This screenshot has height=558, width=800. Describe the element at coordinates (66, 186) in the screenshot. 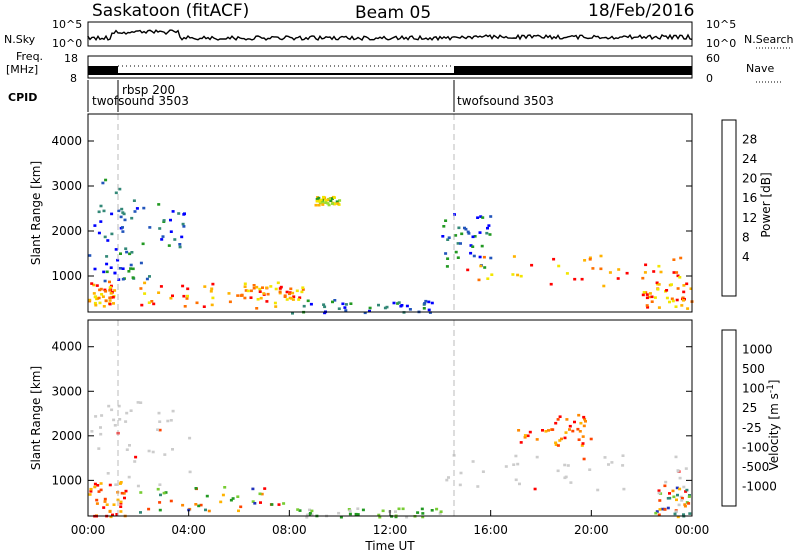

I see `y-tick-label: 3000` at that location.